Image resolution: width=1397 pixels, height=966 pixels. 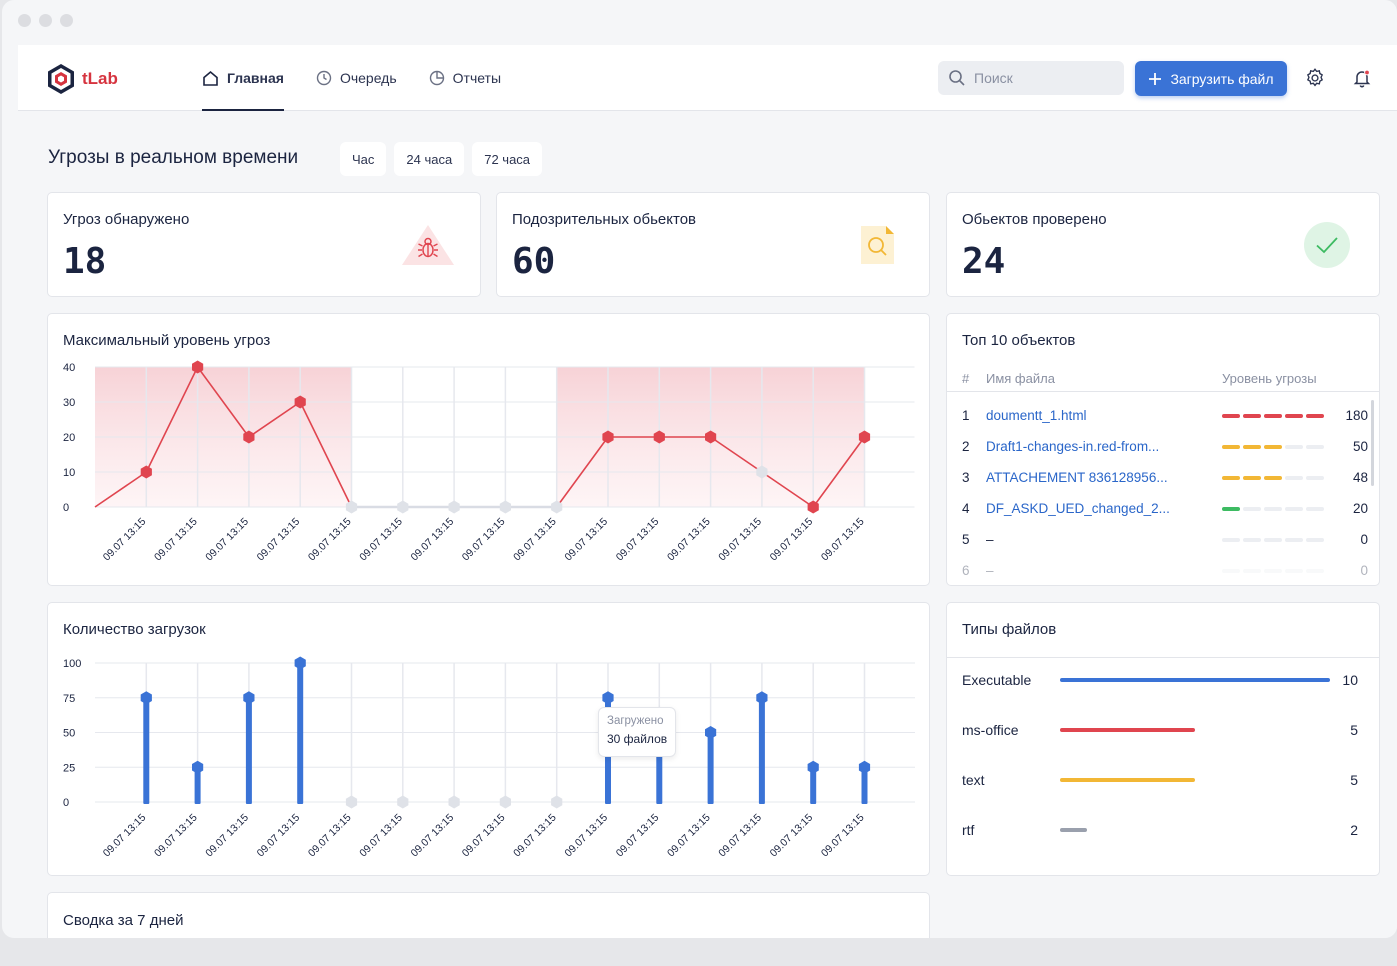 I want to click on search-box, so click(x=1031, y=78).